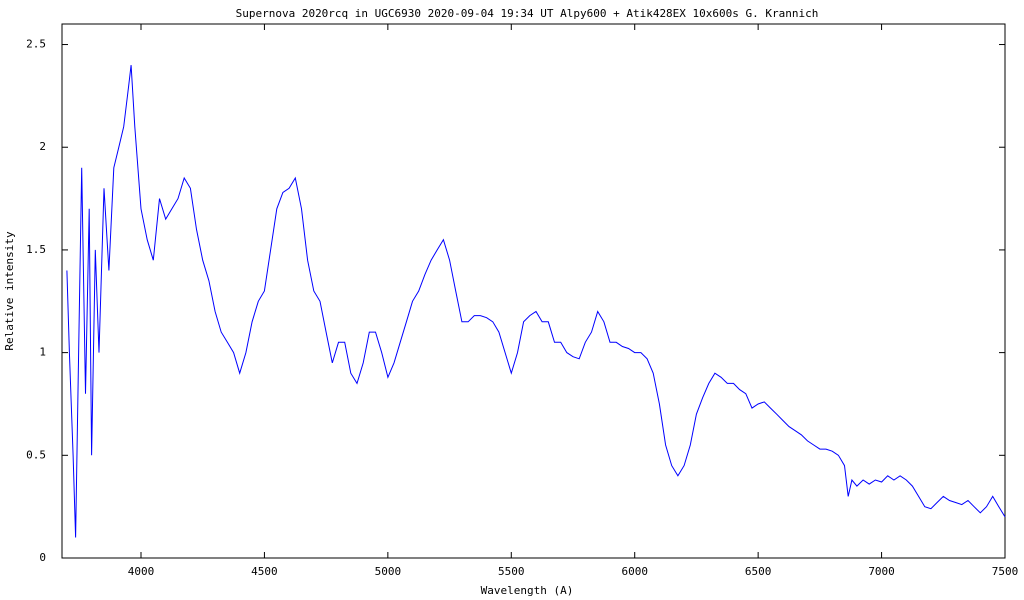  I want to click on x-tick-label: 7000, so click(881, 571).